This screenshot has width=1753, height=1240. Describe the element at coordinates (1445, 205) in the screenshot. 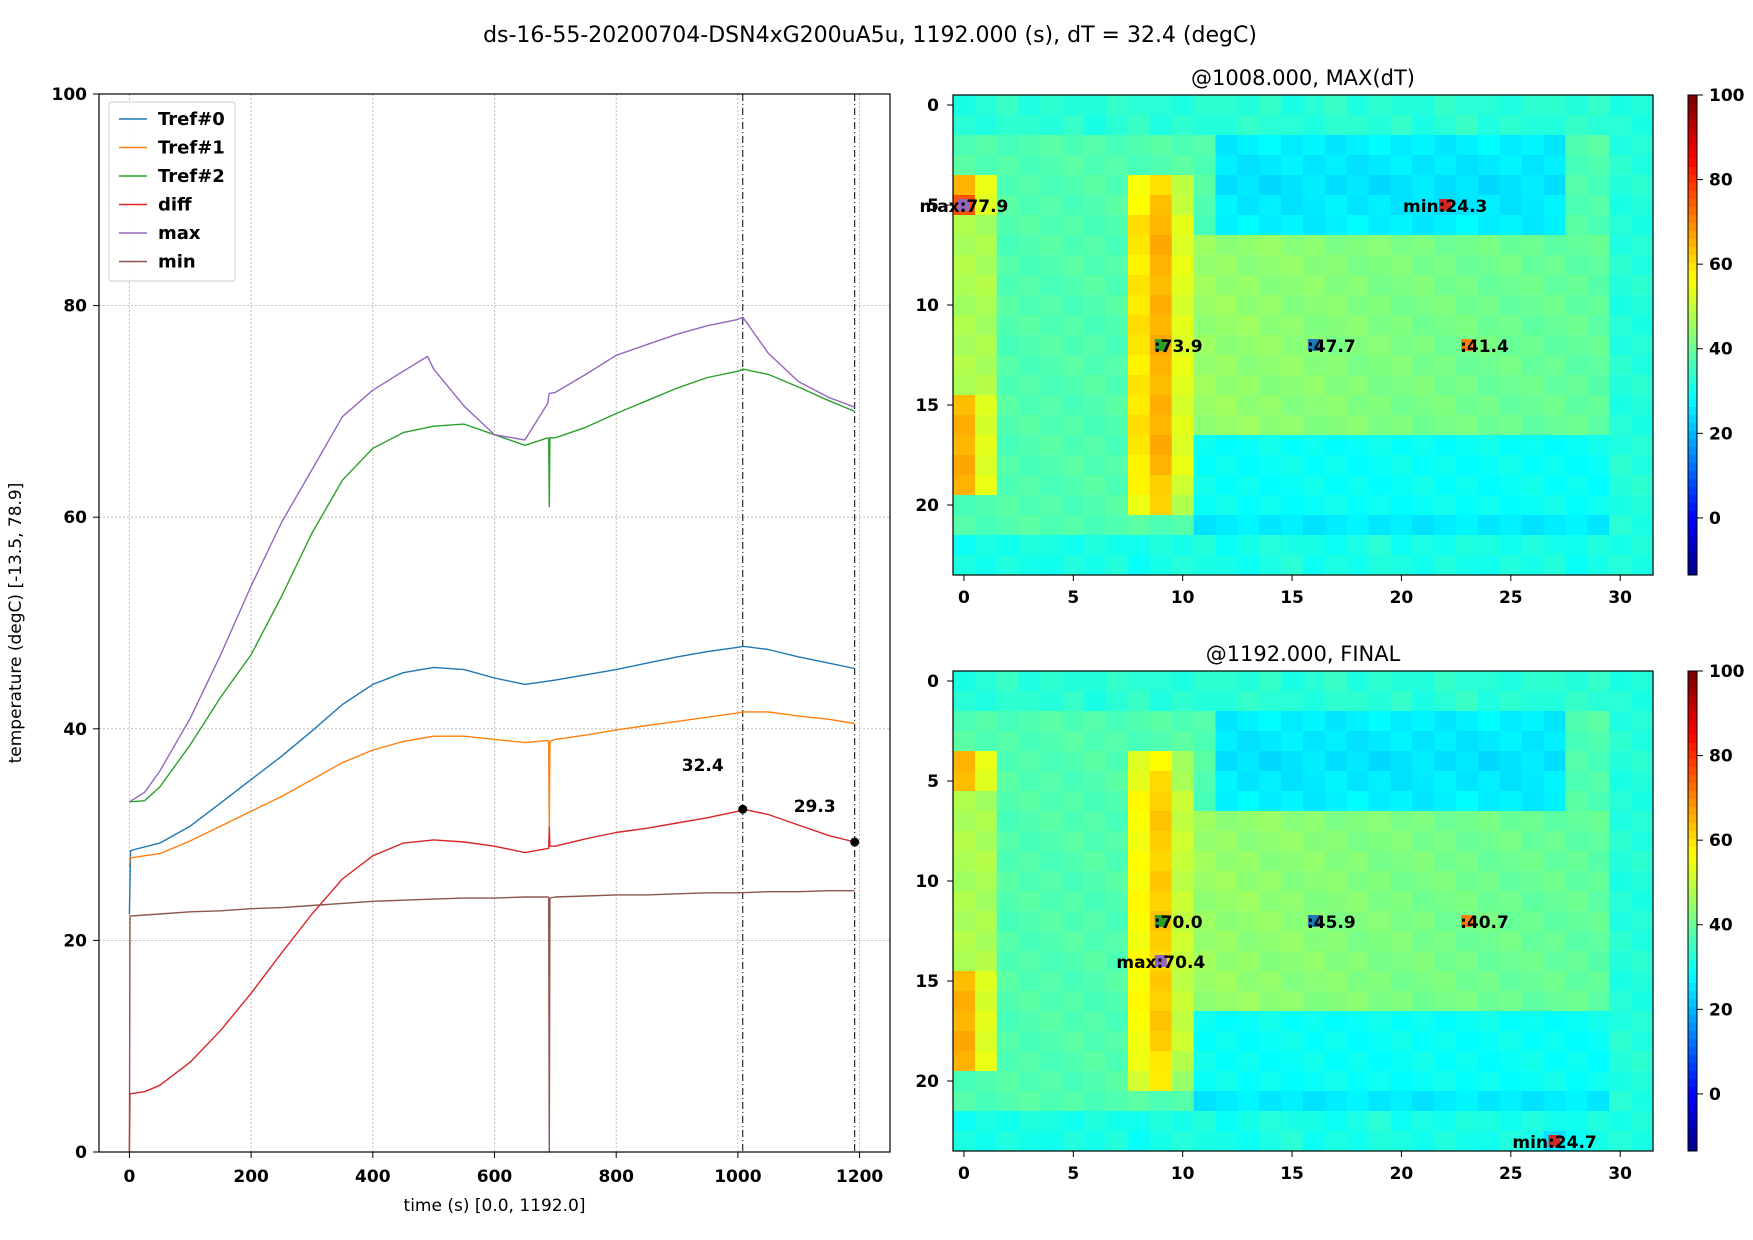

I see `marker-point` at that location.